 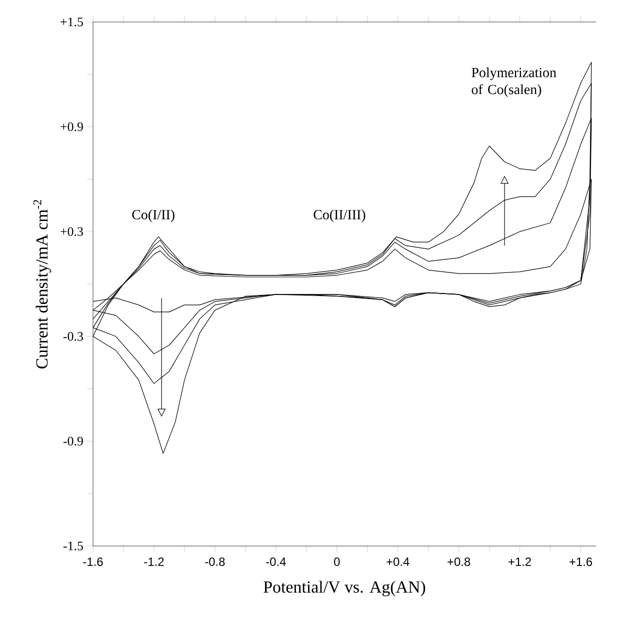 What do you see at coordinates (71, 231) in the screenshot?
I see `y-tick-label: +0.3` at bounding box center [71, 231].